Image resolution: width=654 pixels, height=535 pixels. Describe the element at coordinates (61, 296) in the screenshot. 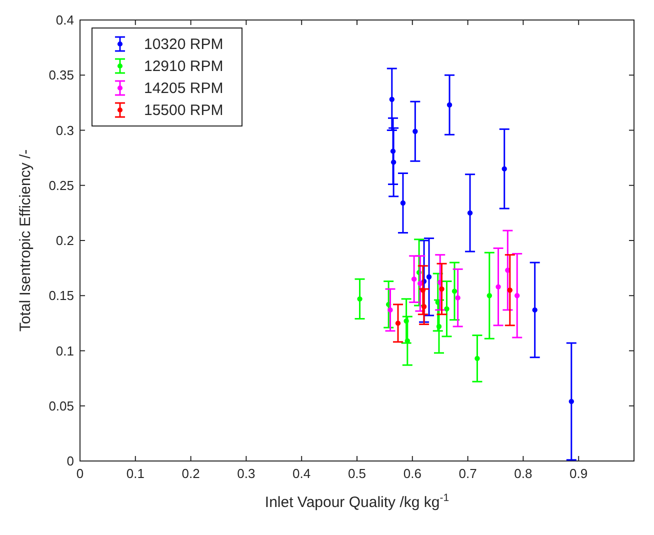

I see `y-tick-label: 0.15` at that location.